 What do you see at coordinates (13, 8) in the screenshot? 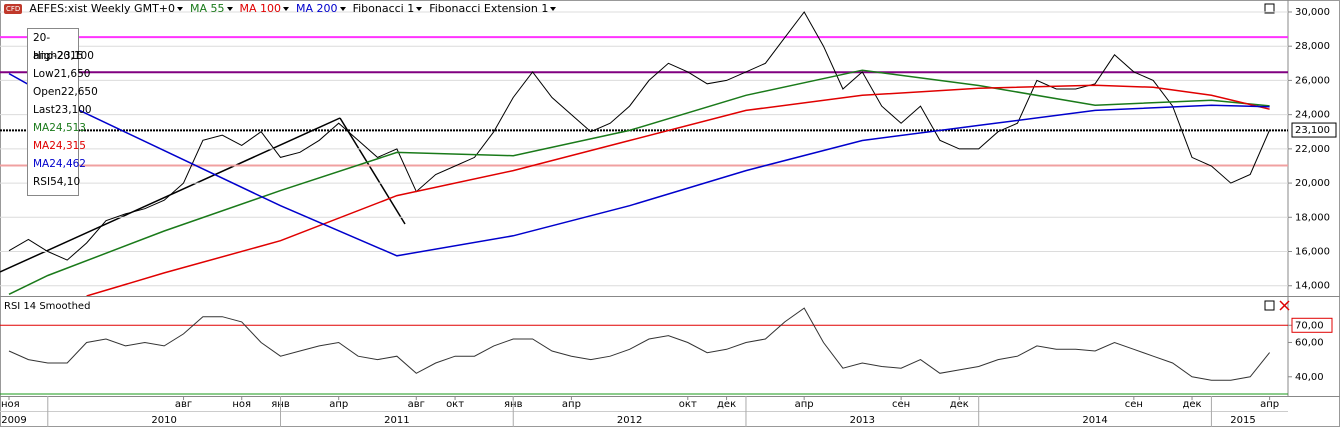
I see `icon: CFD` at bounding box center [13, 8].